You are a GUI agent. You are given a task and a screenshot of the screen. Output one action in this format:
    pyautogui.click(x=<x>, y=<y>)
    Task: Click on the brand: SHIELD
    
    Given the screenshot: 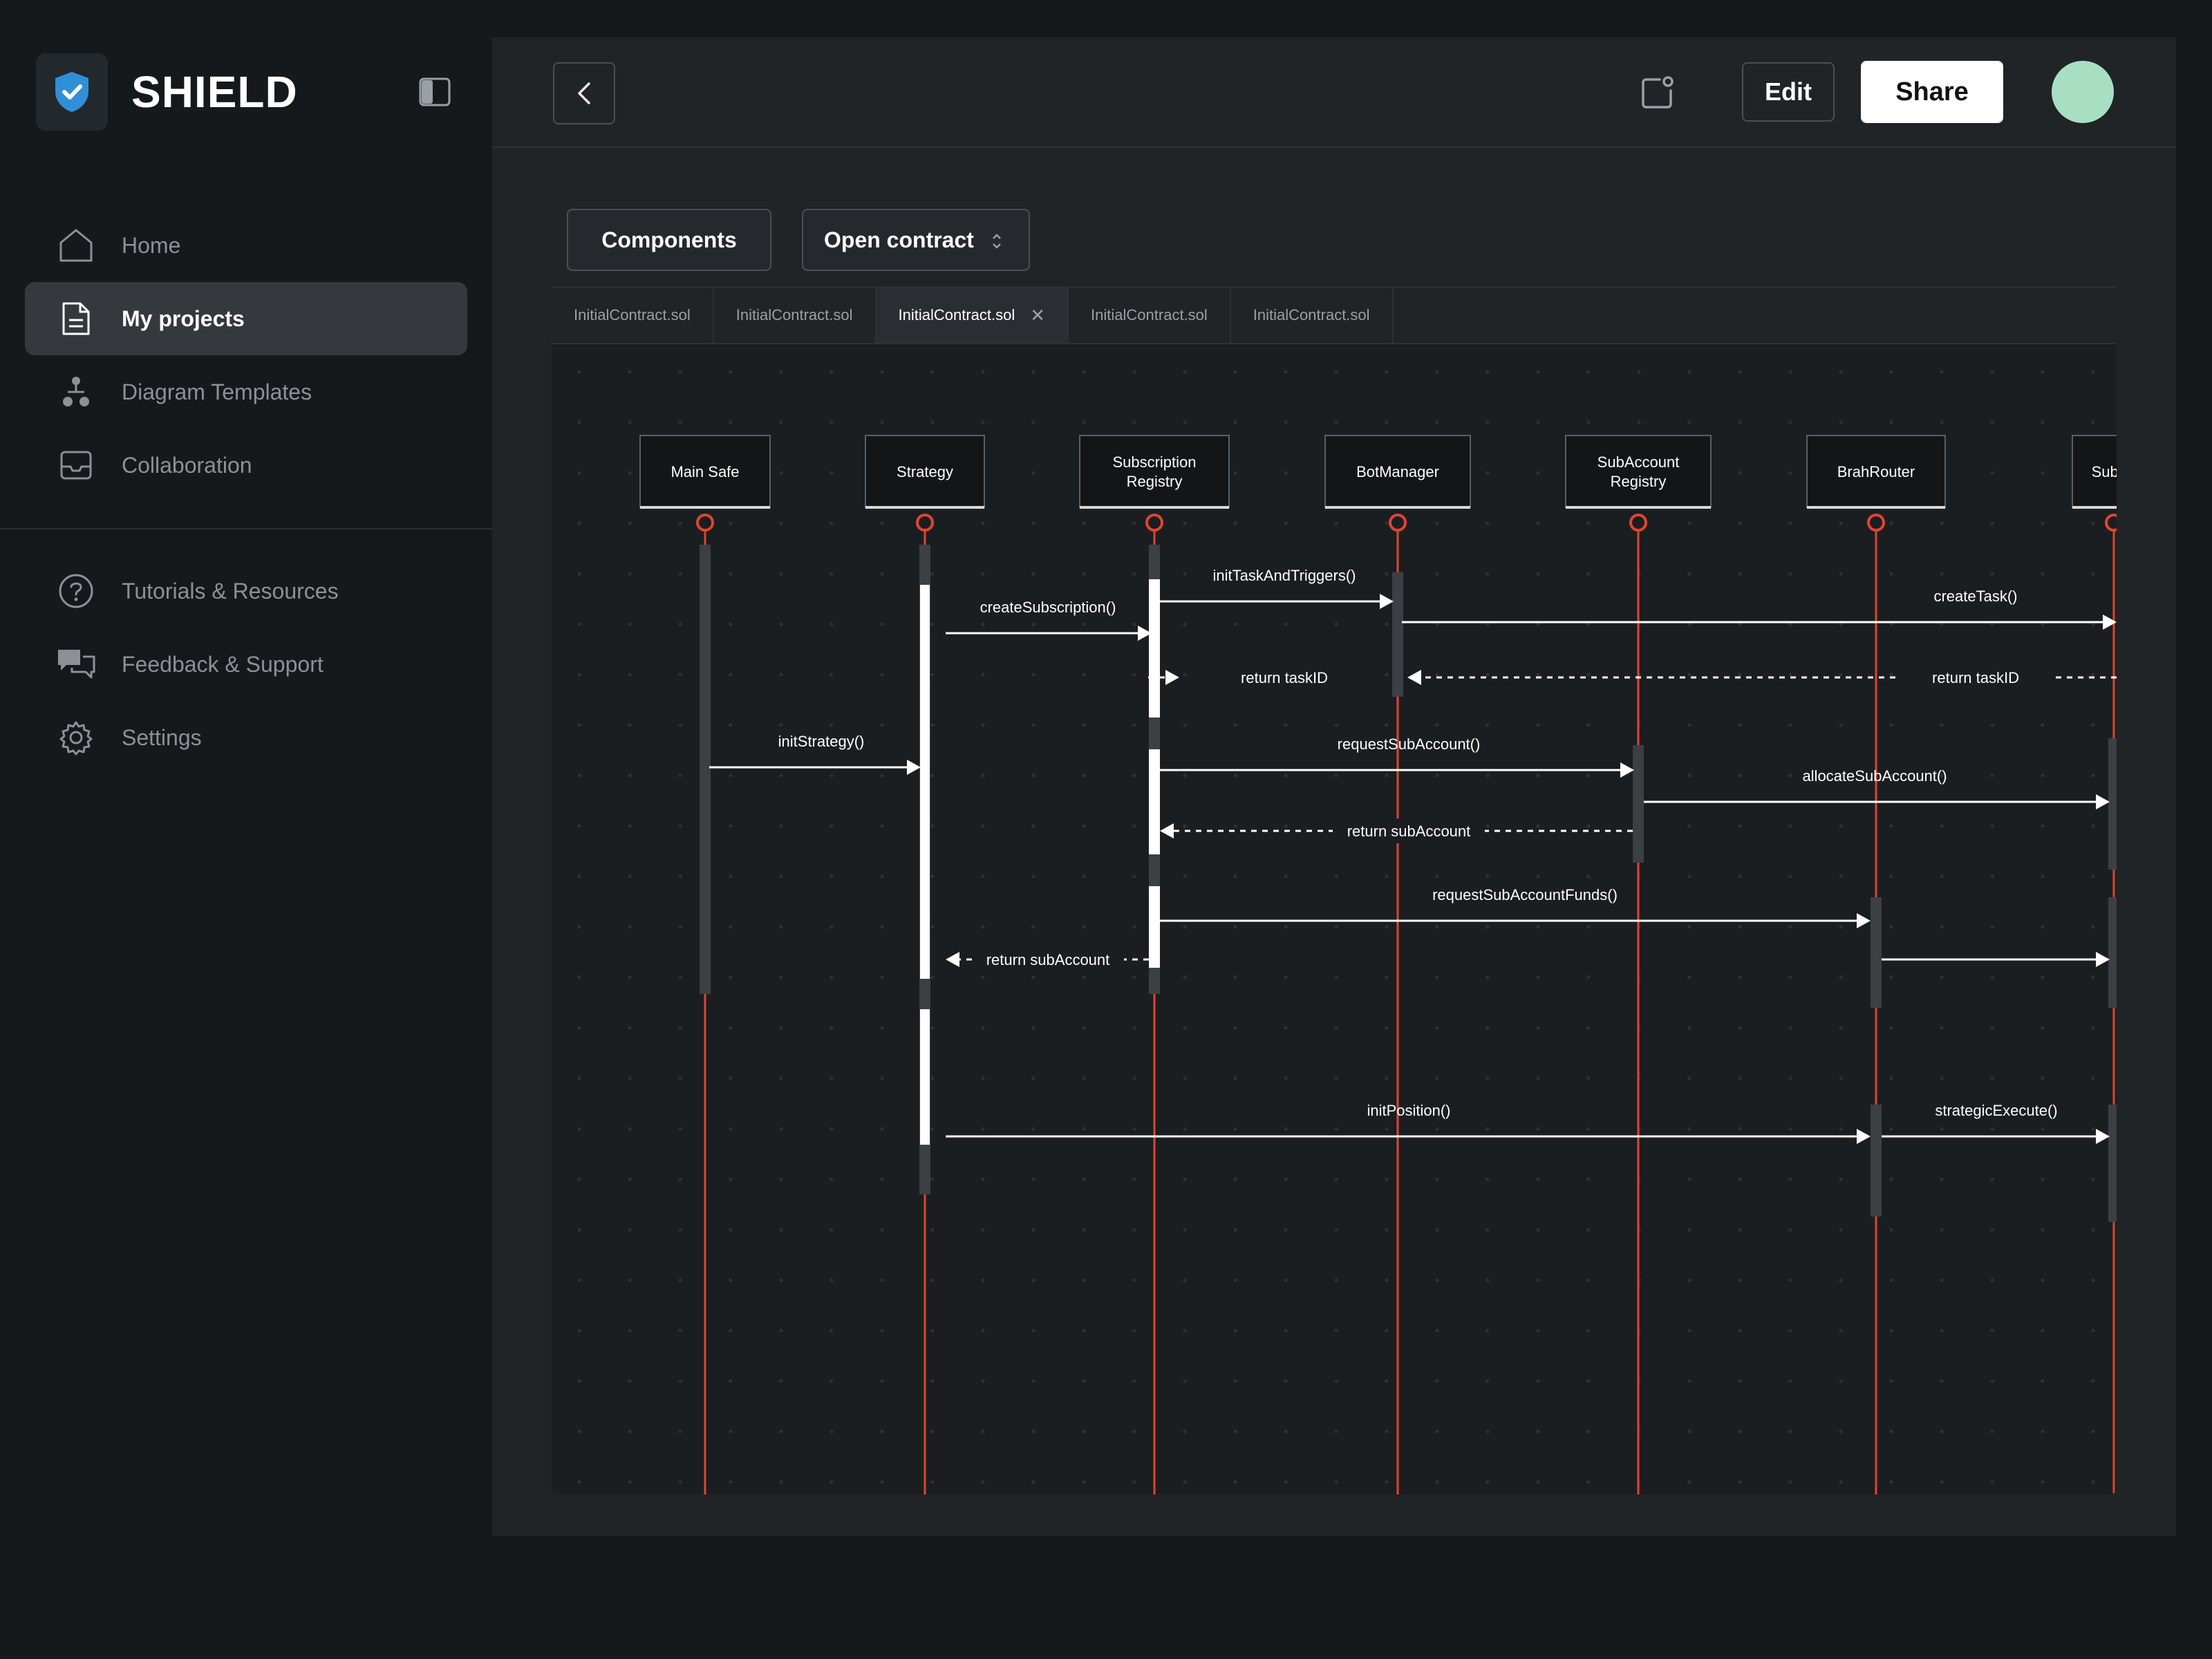 What is the action you would take?
    pyautogui.click(x=167, y=92)
    